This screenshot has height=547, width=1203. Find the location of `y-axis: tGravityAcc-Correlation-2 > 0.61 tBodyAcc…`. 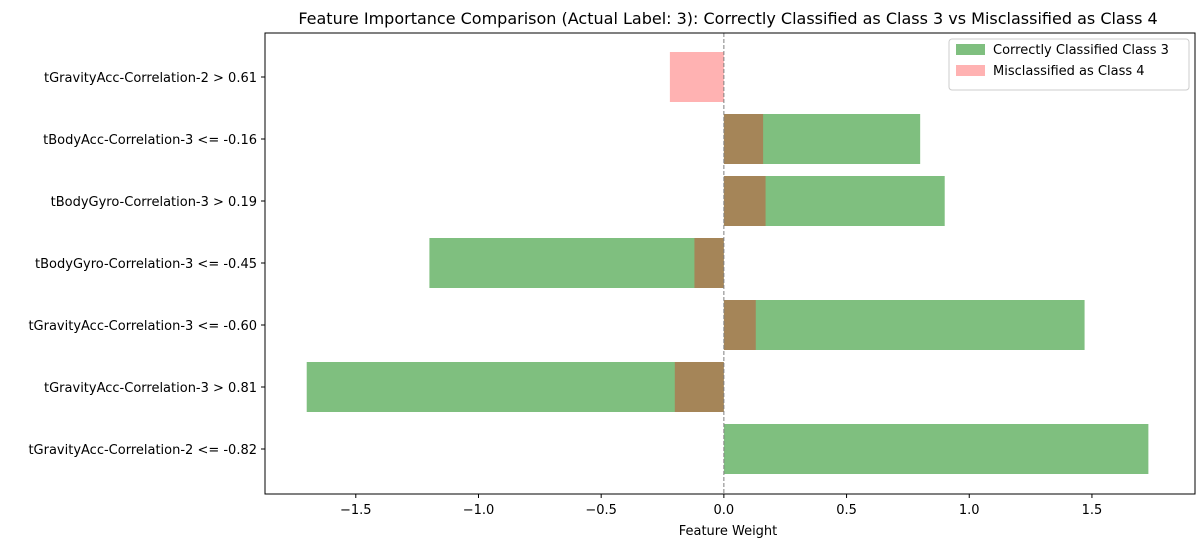

y-axis: tGravityAcc-Correlation-2 > 0.61 tBodyAcc… is located at coordinates (146, 264).